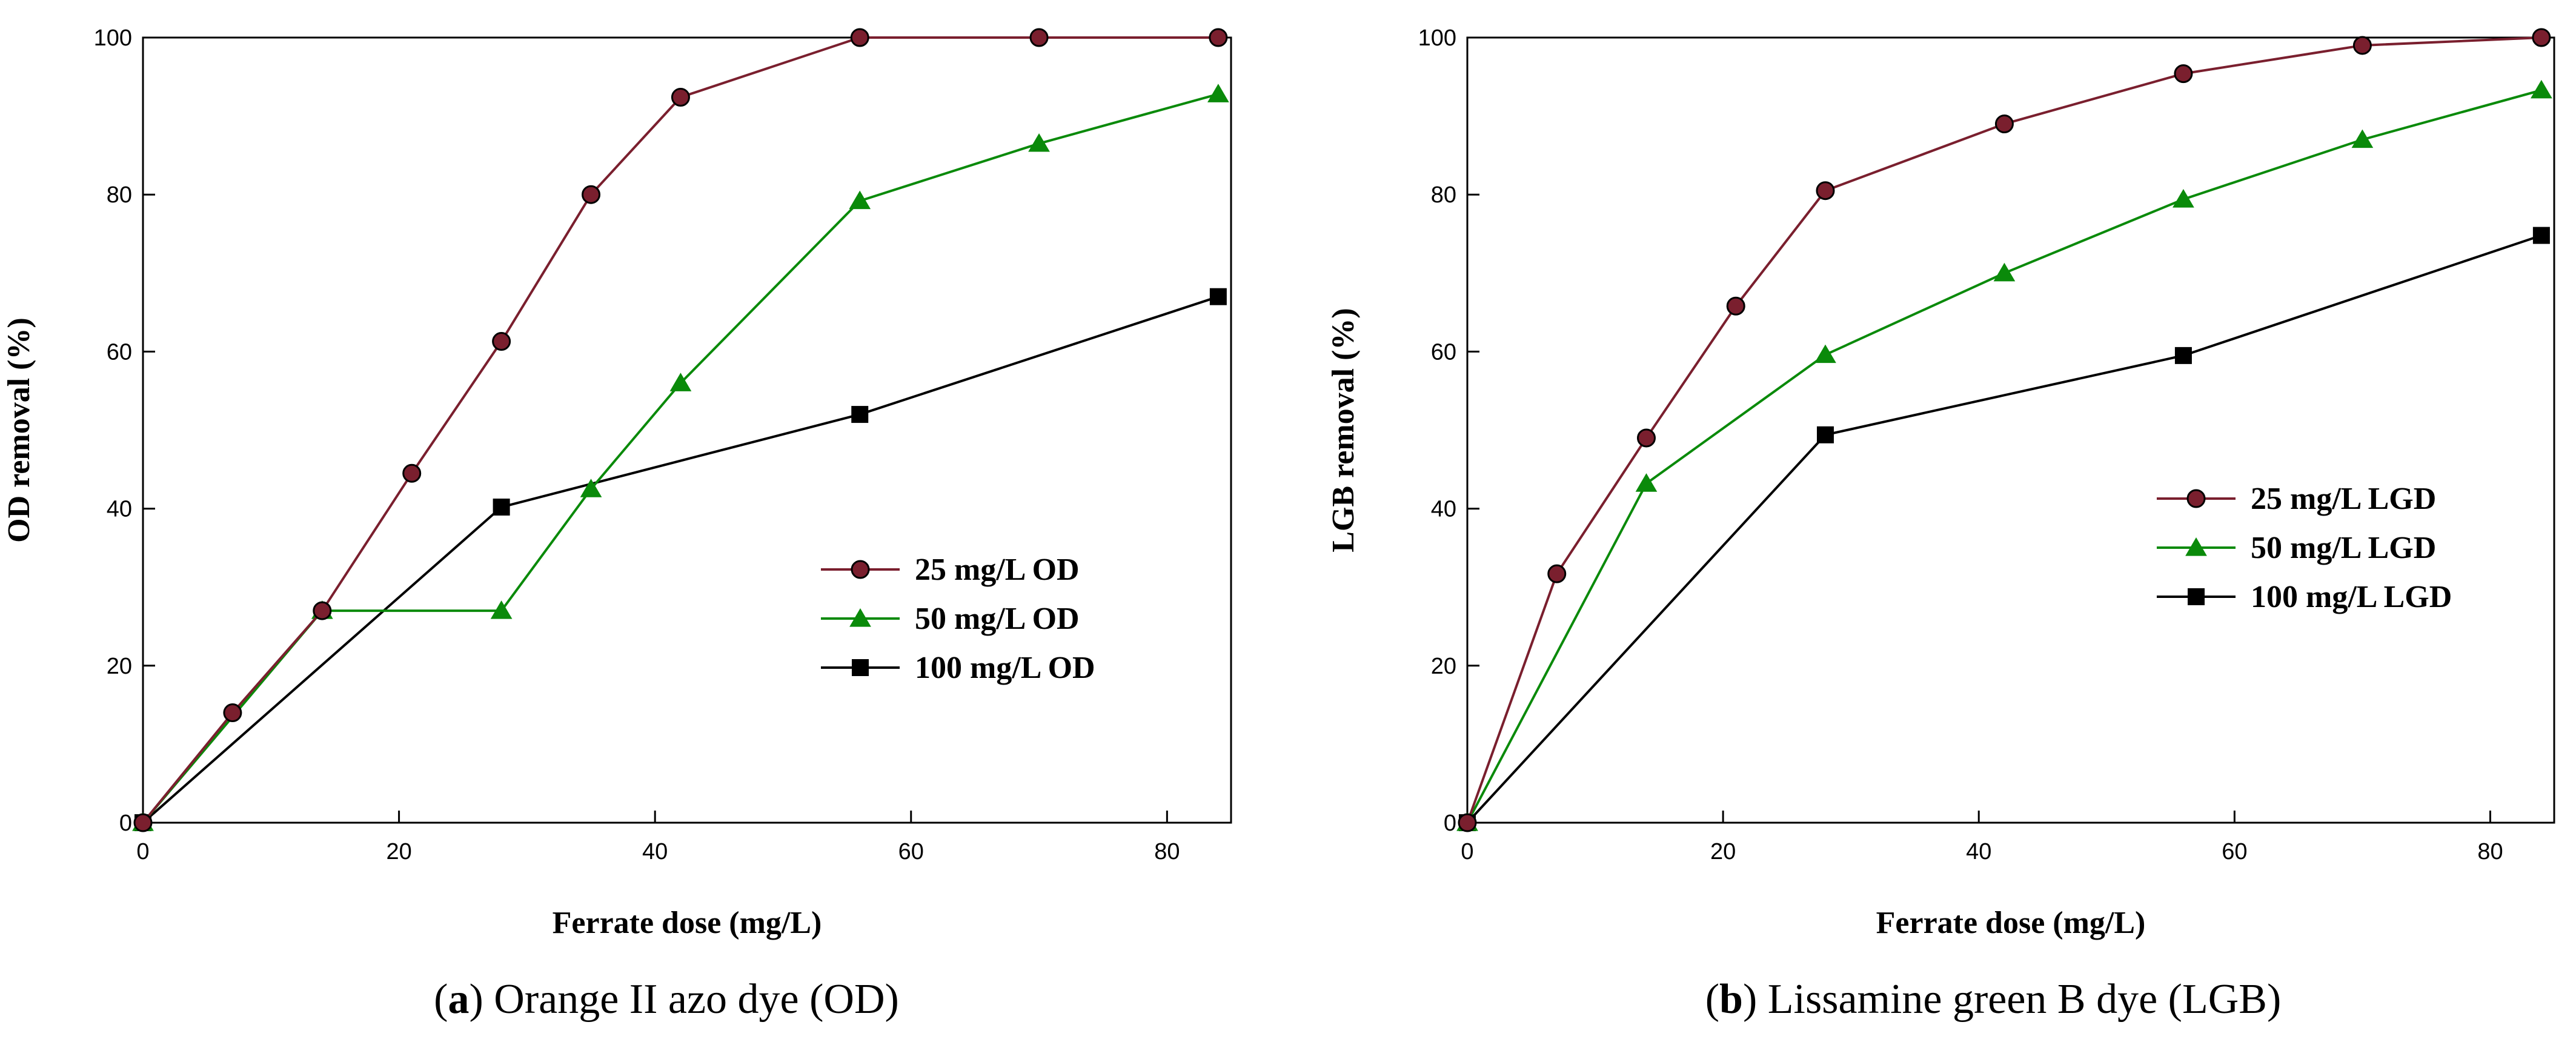 This screenshot has height=1042, width=2576. I want to click on figure-caption: (a) Orange II azo dye (OD), so click(666, 1000).